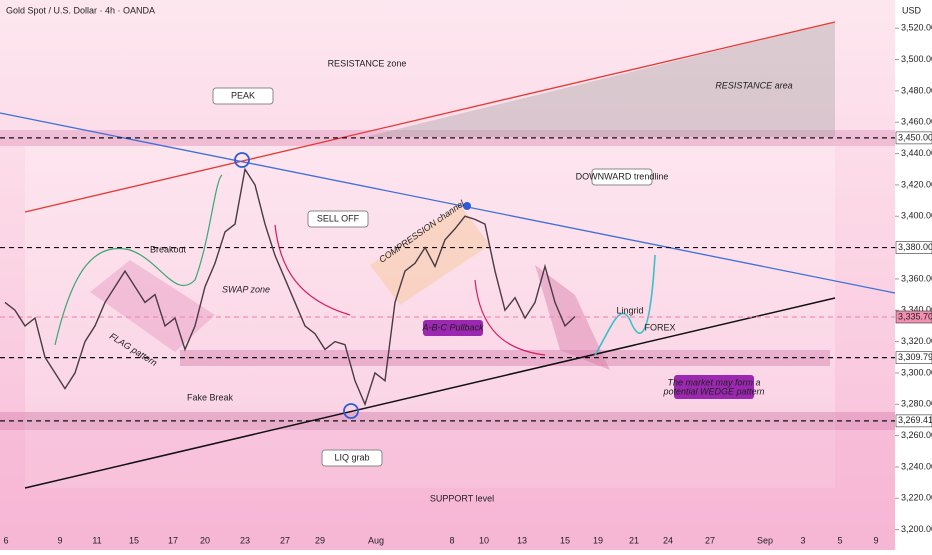 Image resolution: width=932 pixels, height=555 pixels. I want to click on y-tick-label: 3,280.000, so click(916, 404).